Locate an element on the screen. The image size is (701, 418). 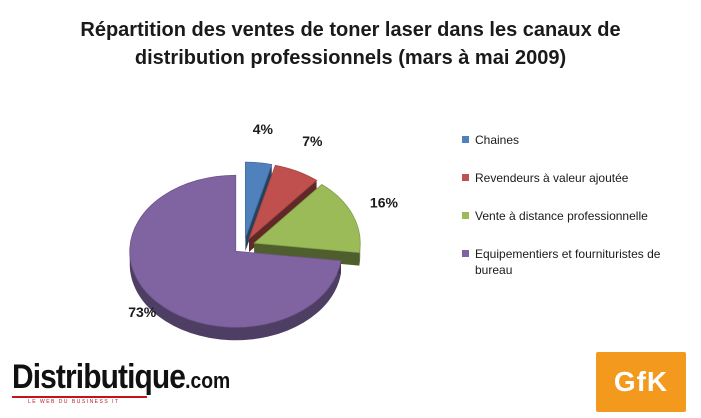
legend-item: Vente à distance professionnelle is located at coordinates (577, 216).